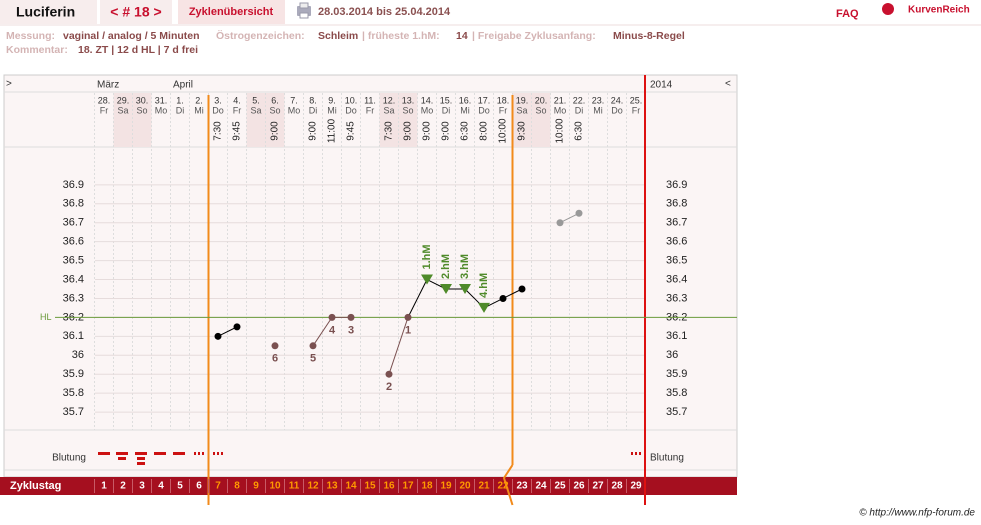 This screenshot has height=525, width=981. Describe the element at coordinates (541, 120) in the screenshot. I see `weekend-shade` at that location.